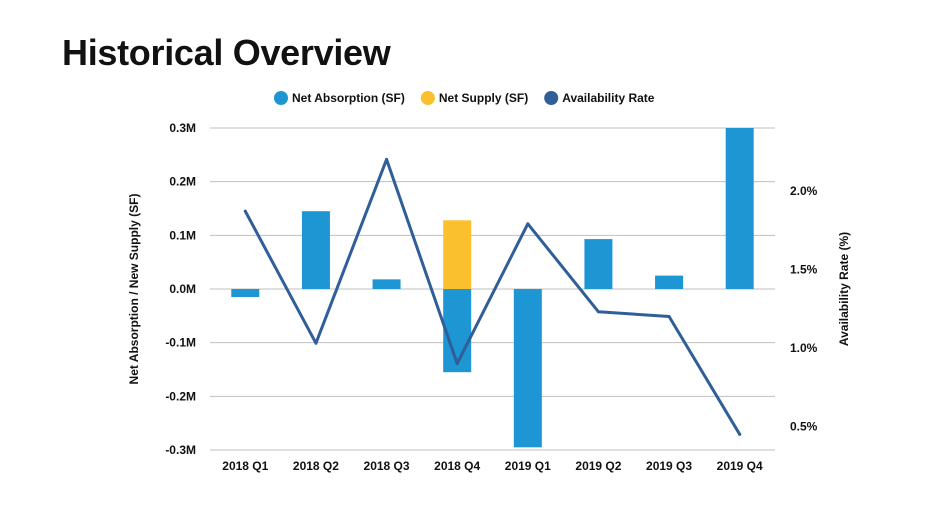 Image resolution: width=940 pixels, height=527 pixels. I want to click on y-axis-title: Net Absorption / New Supply (SF), so click(134, 289).